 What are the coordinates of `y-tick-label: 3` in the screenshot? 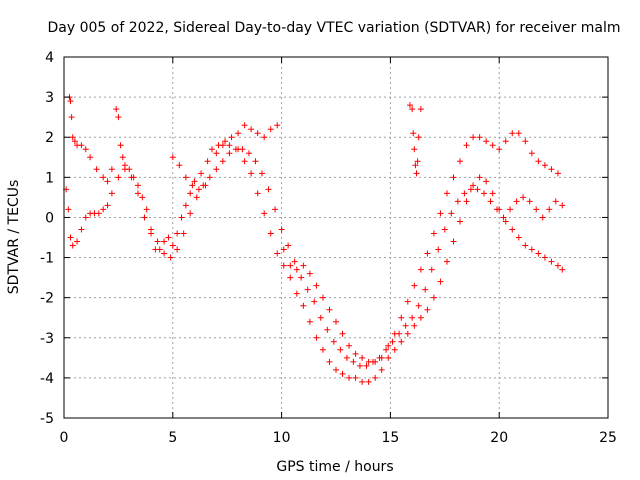 It's located at (49, 98).